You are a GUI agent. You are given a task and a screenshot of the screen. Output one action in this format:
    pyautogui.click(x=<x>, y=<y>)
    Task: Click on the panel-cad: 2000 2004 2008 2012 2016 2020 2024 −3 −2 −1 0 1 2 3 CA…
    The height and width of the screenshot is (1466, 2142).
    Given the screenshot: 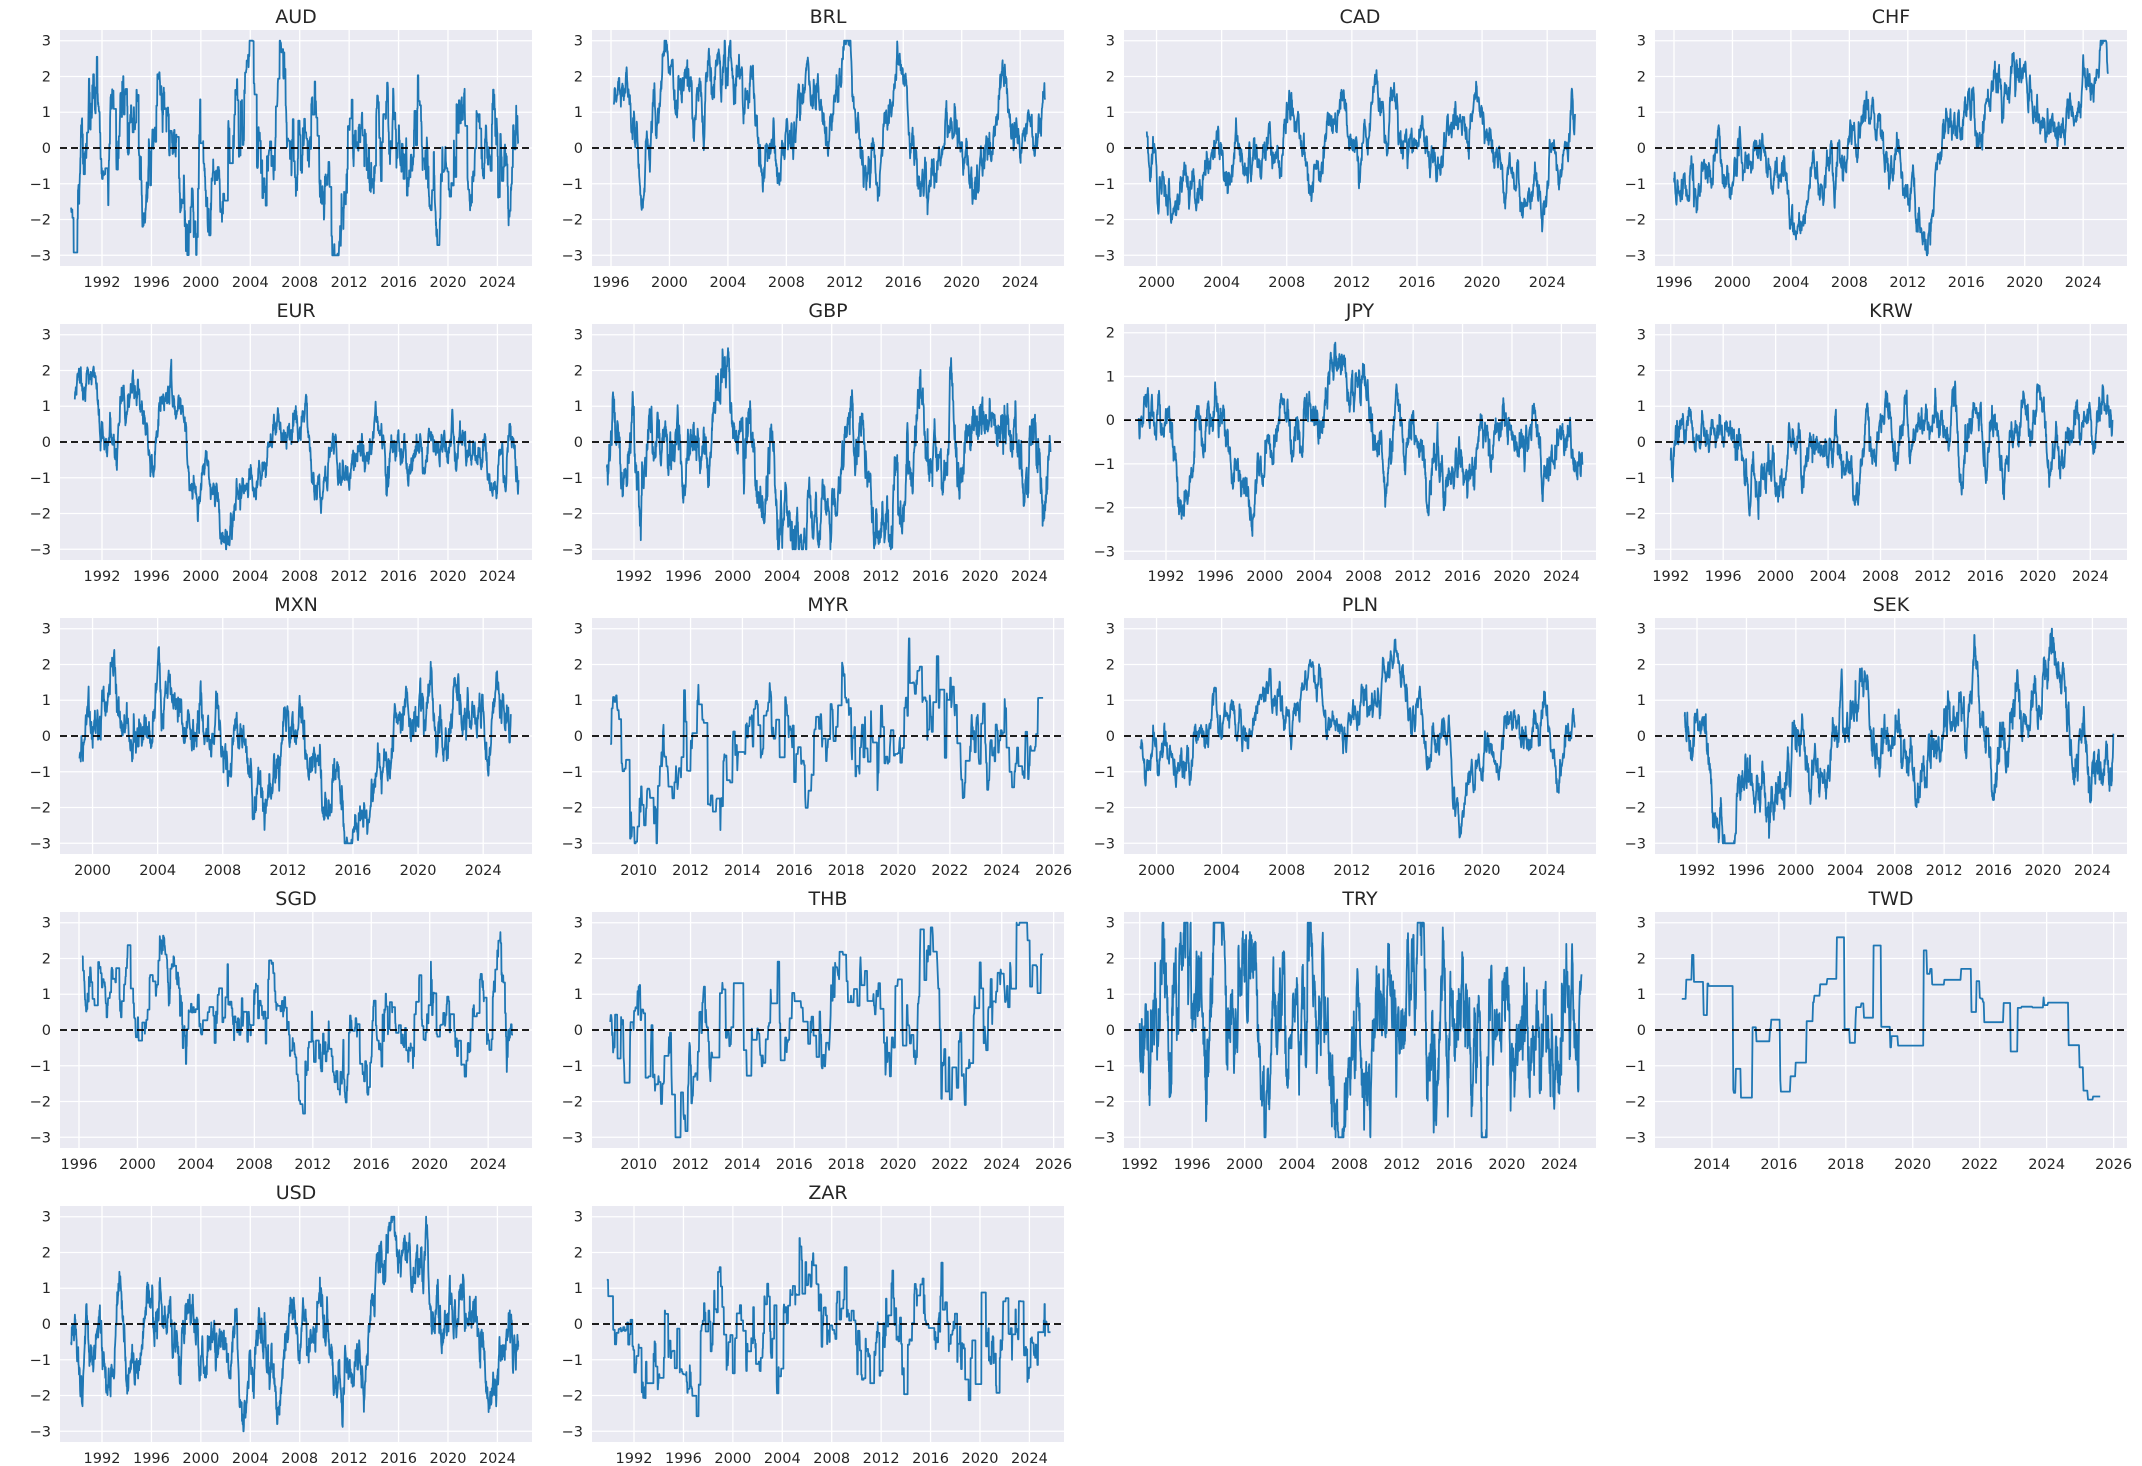 What is the action you would take?
    pyautogui.click(x=1345, y=148)
    